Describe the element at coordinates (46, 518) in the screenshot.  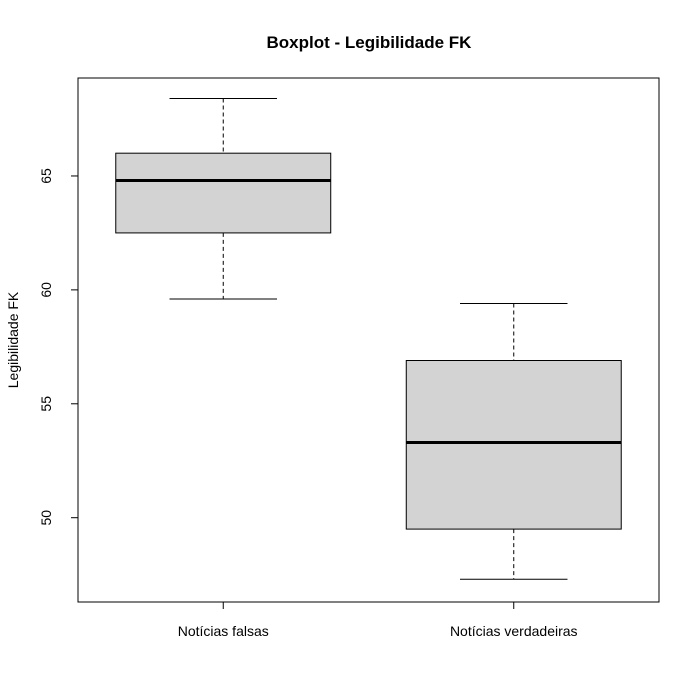
I see `y-tick-label: 50` at that location.